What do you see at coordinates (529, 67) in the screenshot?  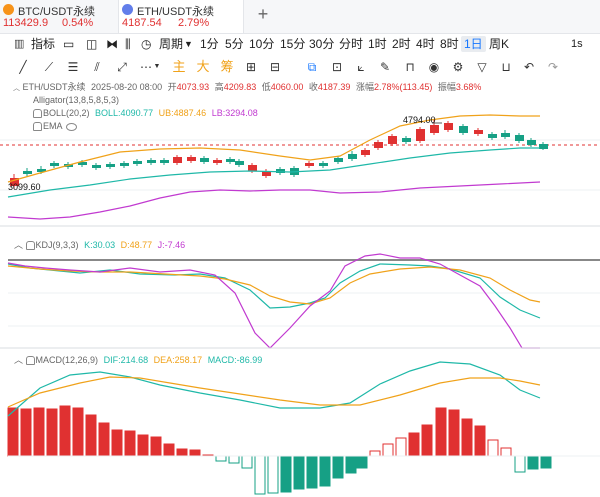 I see `undo-icon: ↶` at bounding box center [529, 67].